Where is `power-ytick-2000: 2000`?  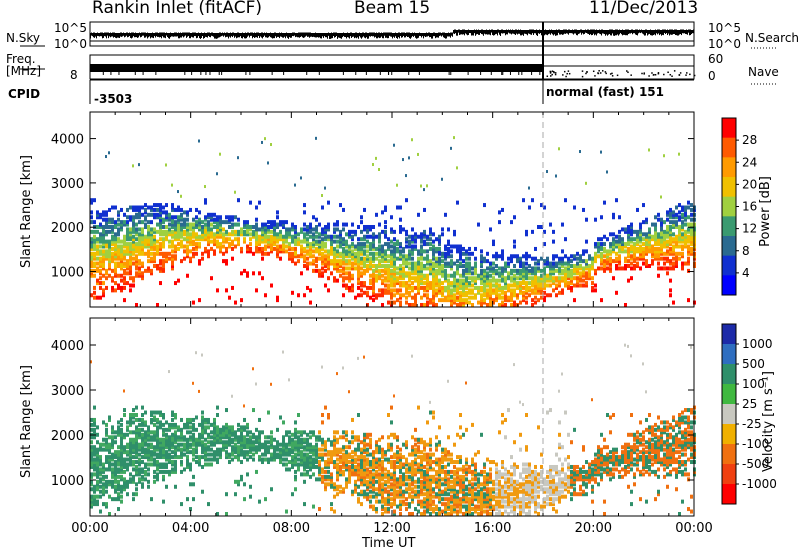
power-ytick-2000: 2000 is located at coordinates (67, 228).